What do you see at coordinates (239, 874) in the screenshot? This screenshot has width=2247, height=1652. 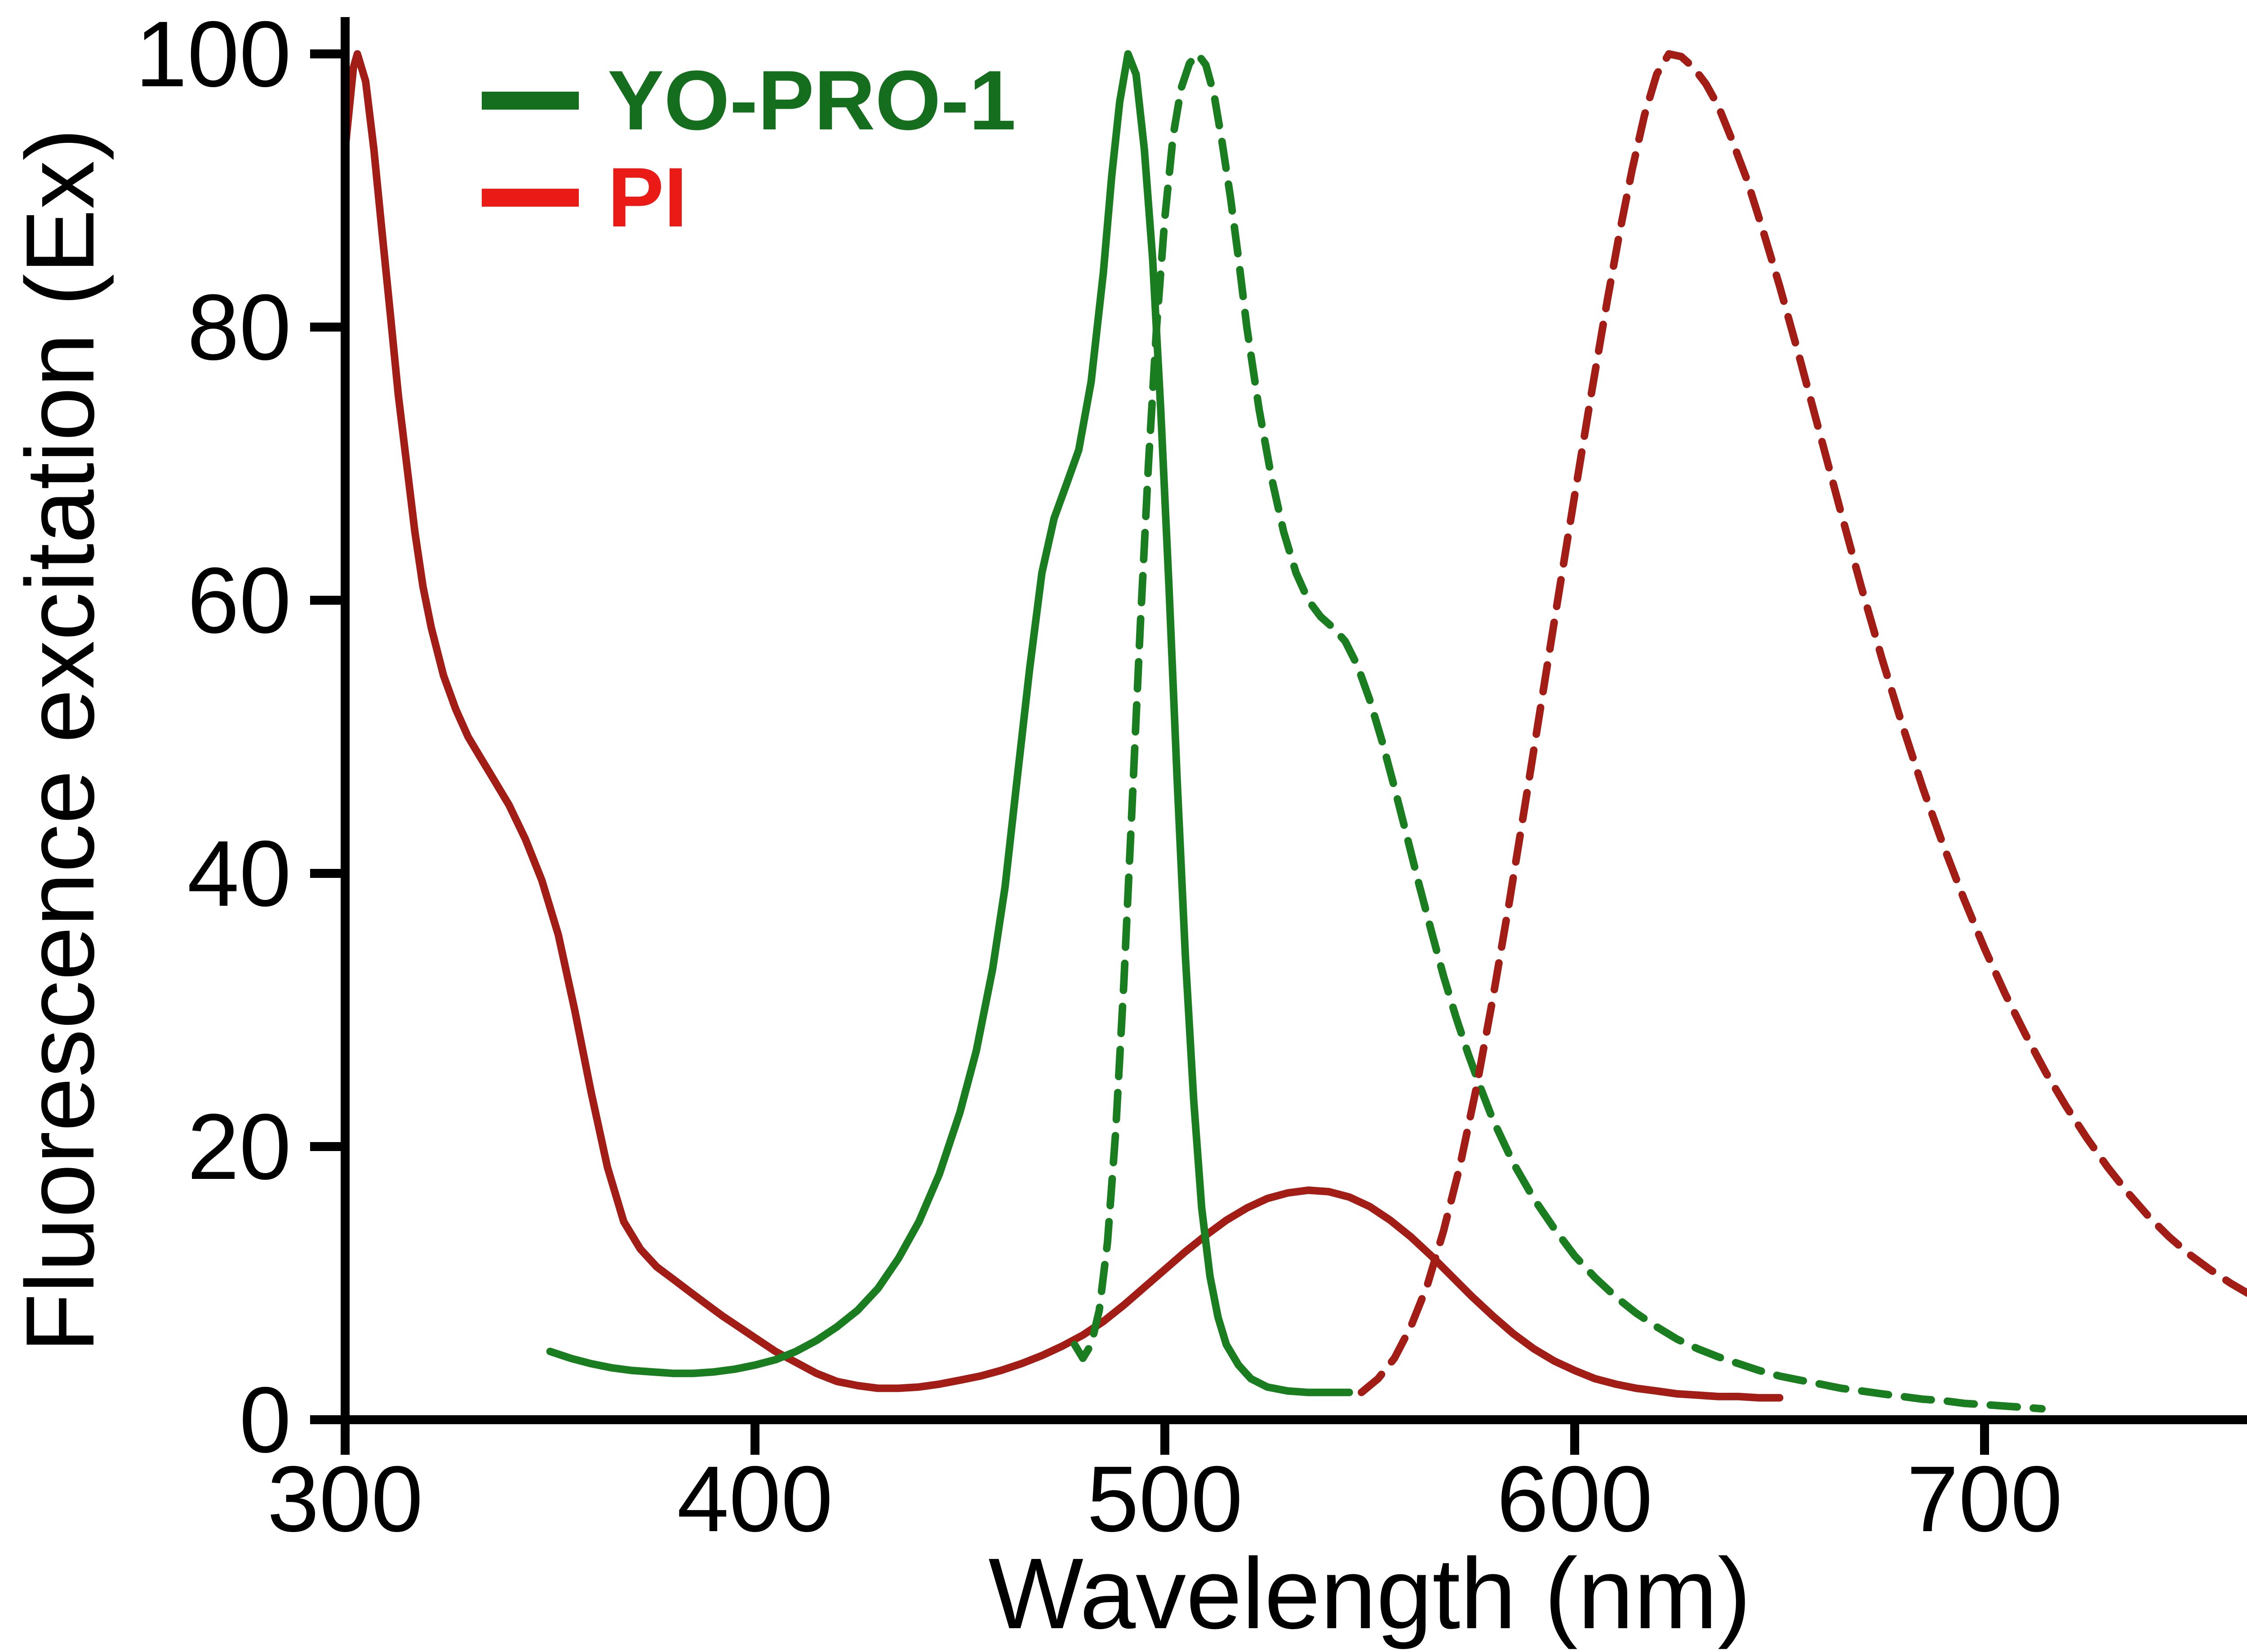 I see `y-left-tick-label-40: 40` at bounding box center [239, 874].